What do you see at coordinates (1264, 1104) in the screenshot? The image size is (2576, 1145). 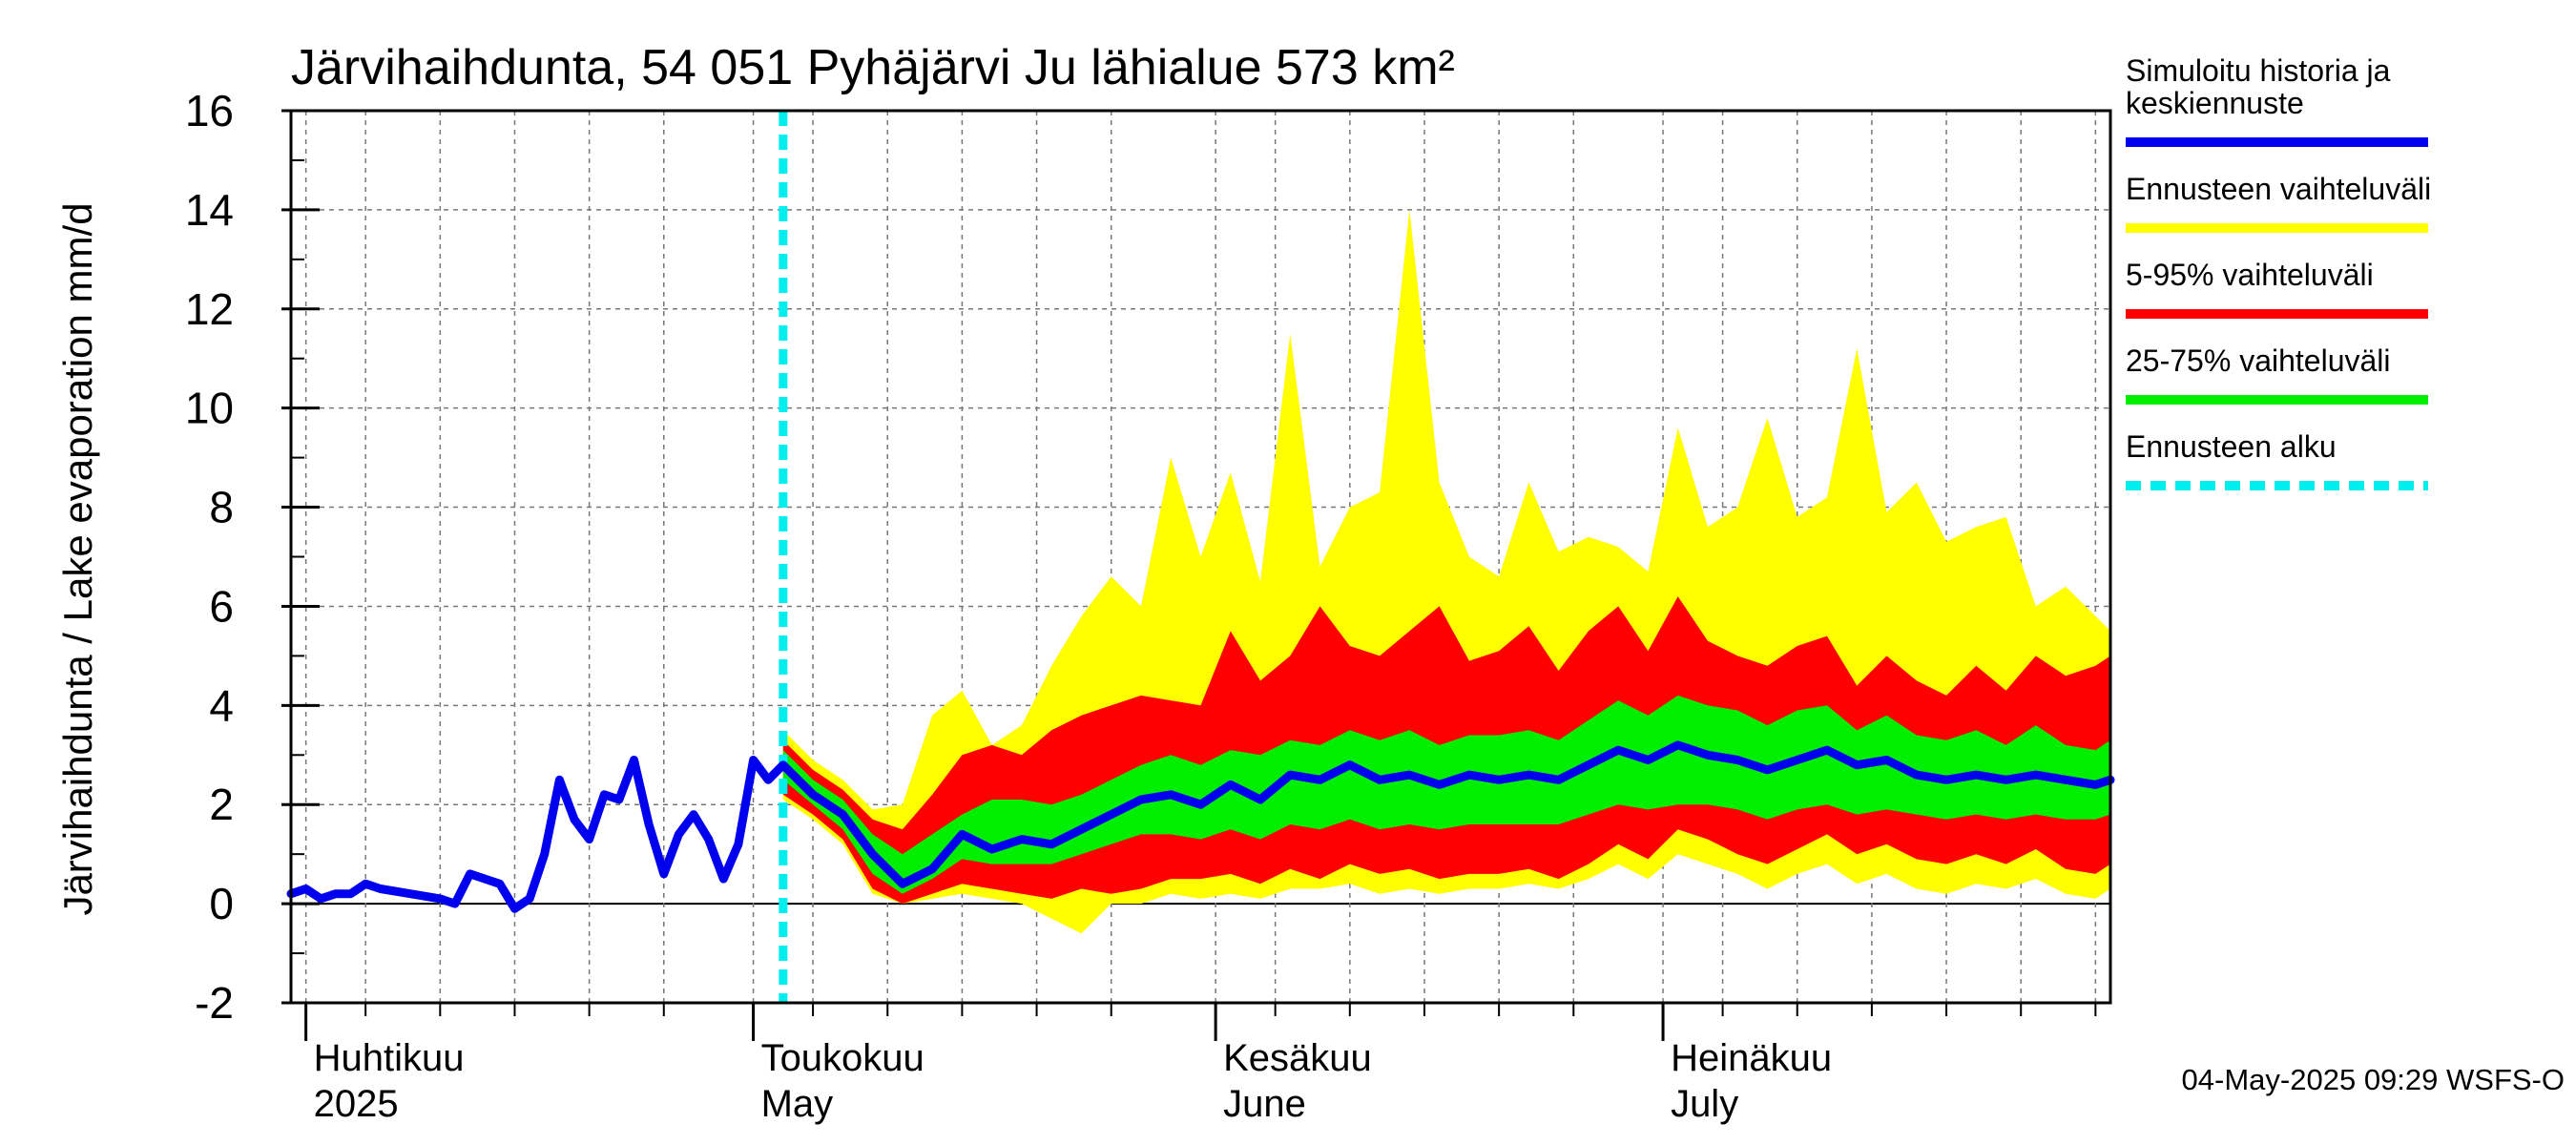 I see `month-sublabel: June` at bounding box center [1264, 1104].